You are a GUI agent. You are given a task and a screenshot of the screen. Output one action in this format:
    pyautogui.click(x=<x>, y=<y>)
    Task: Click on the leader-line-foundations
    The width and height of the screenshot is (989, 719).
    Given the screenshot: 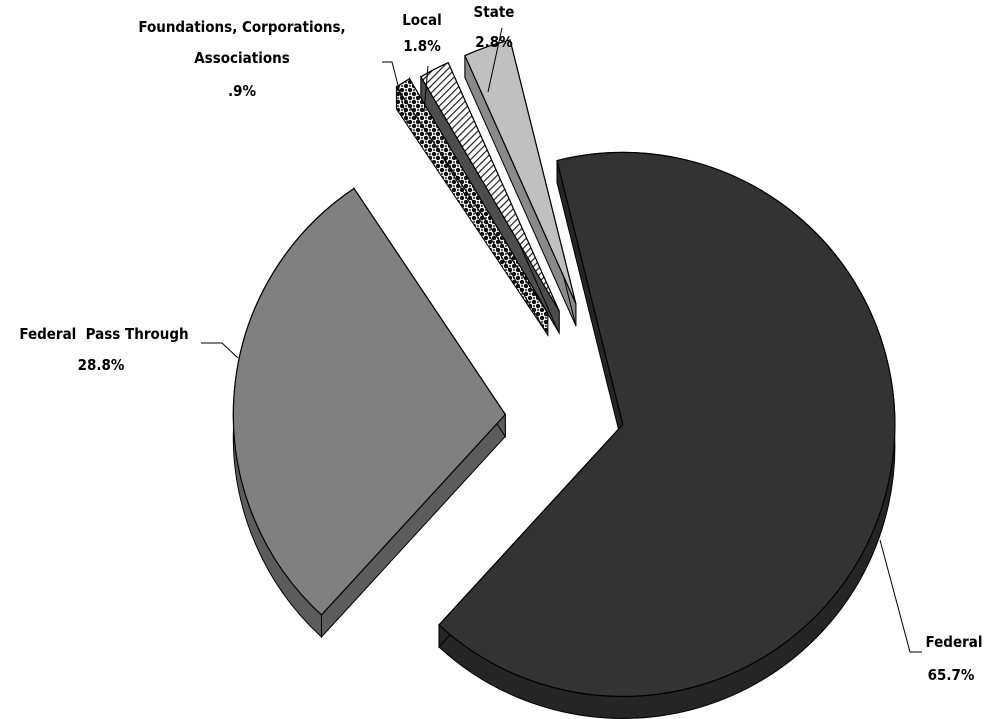 What is the action you would take?
    pyautogui.click(x=395, y=93)
    